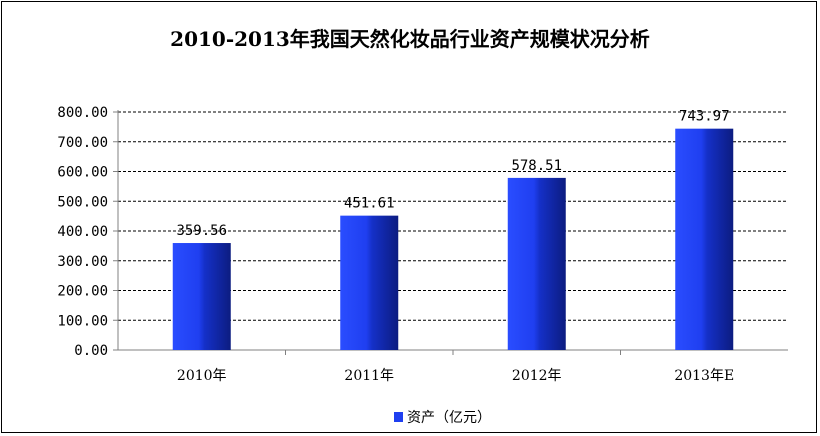  I want to click on data-label: 743.97, so click(704, 117).